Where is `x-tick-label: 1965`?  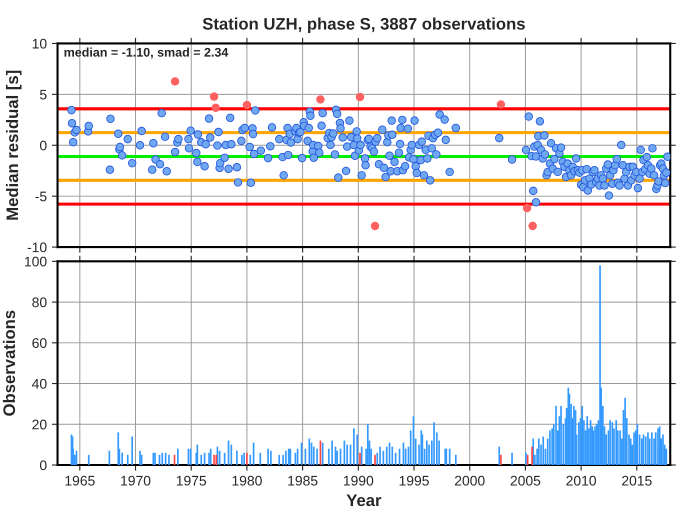 x-tick-label: 1965 is located at coordinates (80, 481).